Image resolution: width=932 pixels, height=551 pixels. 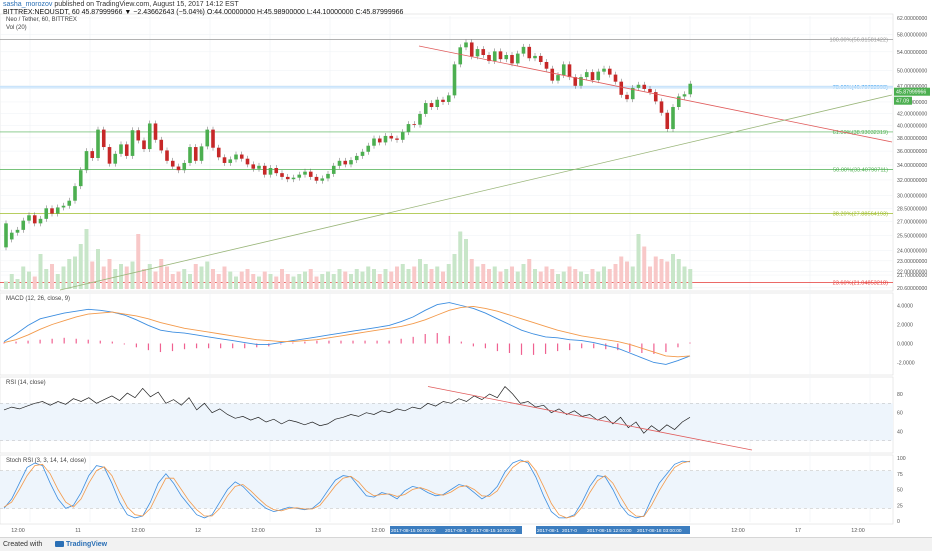 What do you see at coordinates (28, 4) in the screenshot?
I see `author-link: sasha_morozov` at bounding box center [28, 4].